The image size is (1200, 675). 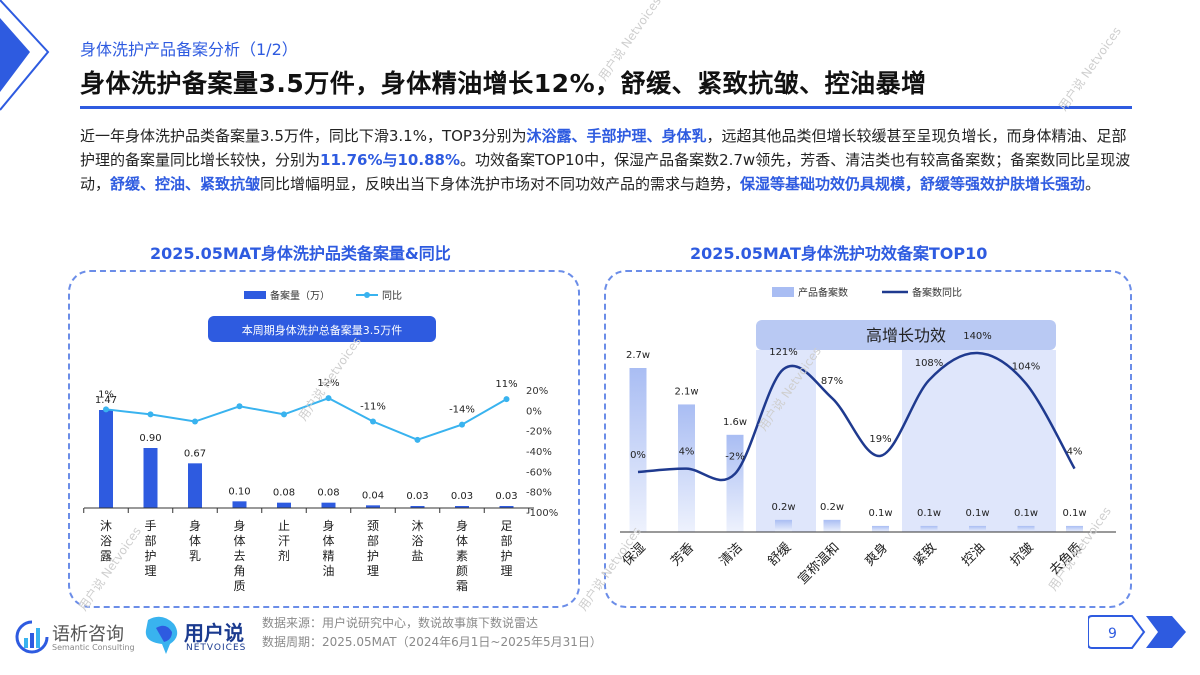 What do you see at coordinates (539, 432) in the screenshot?
I see `y2-tick-label: -20%` at bounding box center [539, 432].